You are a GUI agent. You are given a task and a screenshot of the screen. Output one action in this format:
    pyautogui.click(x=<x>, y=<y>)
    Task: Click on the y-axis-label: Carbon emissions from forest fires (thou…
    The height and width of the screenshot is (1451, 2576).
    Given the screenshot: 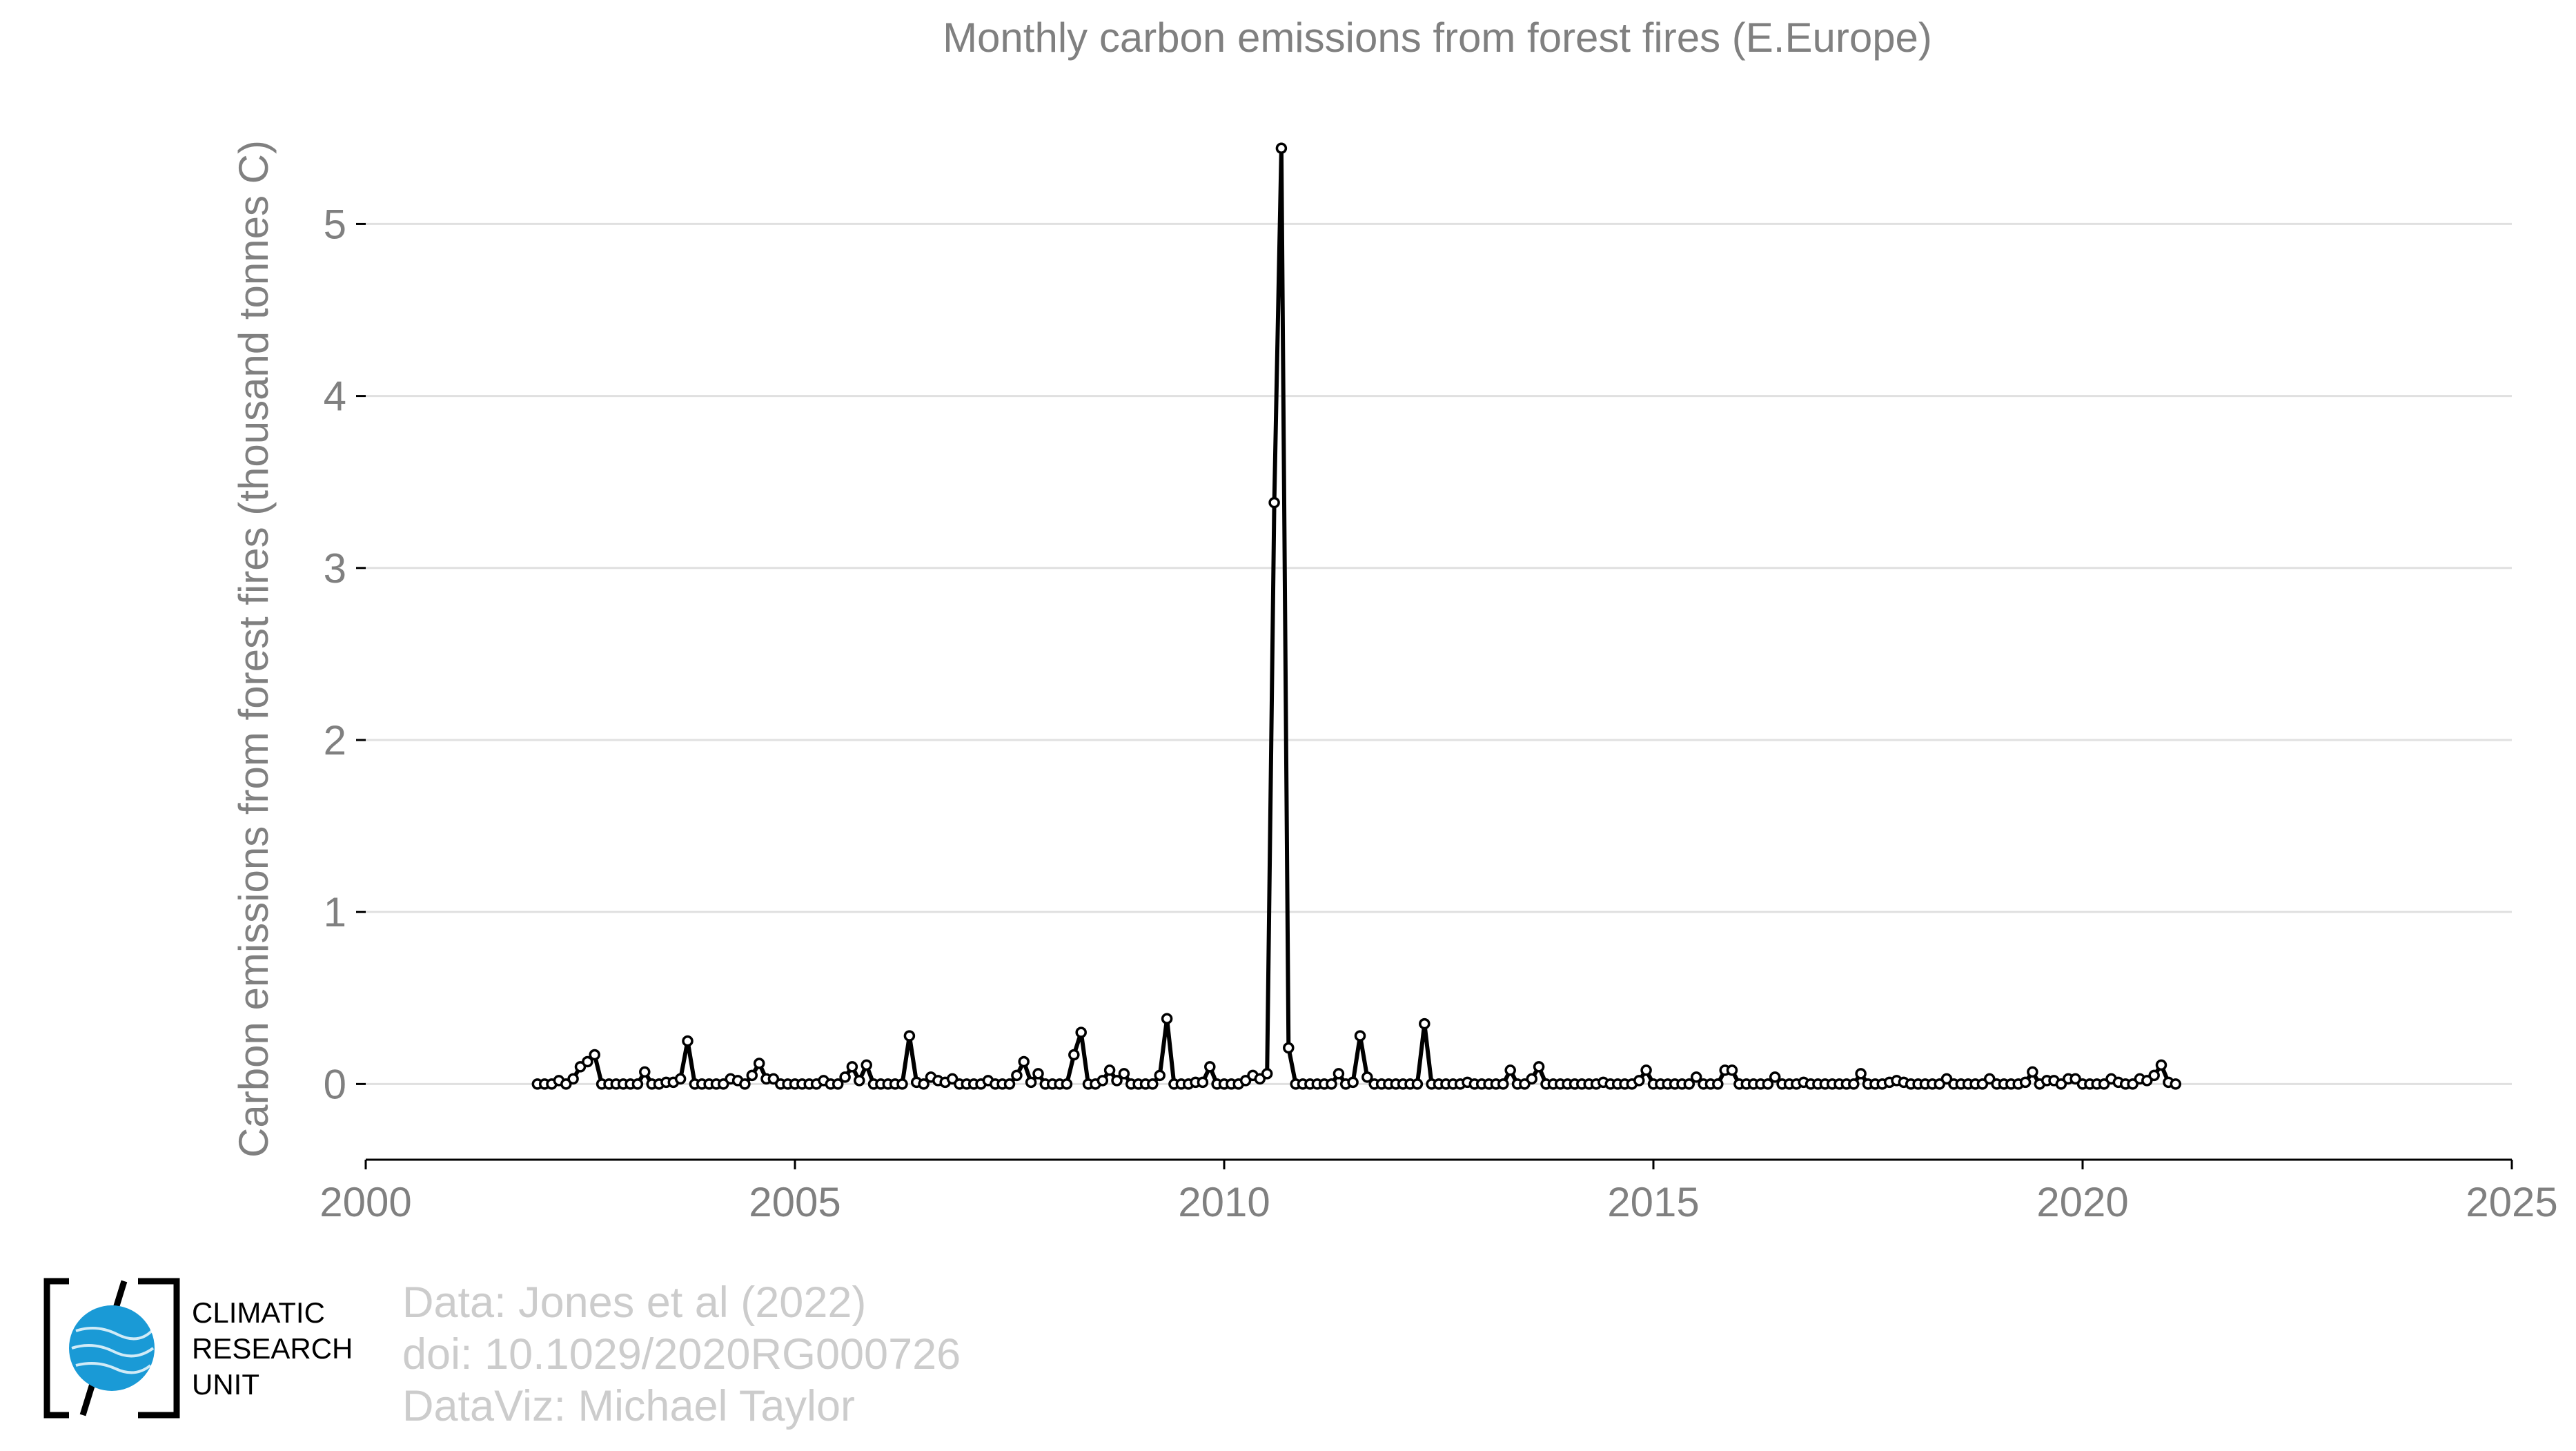 What is the action you would take?
    pyautogui.click(x=253, y=649)
    